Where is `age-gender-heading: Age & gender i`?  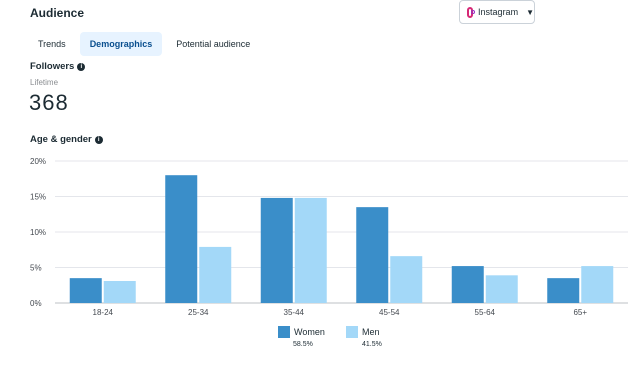
age-gender-heading: Age & gender i is located at coordinates (66, 139).